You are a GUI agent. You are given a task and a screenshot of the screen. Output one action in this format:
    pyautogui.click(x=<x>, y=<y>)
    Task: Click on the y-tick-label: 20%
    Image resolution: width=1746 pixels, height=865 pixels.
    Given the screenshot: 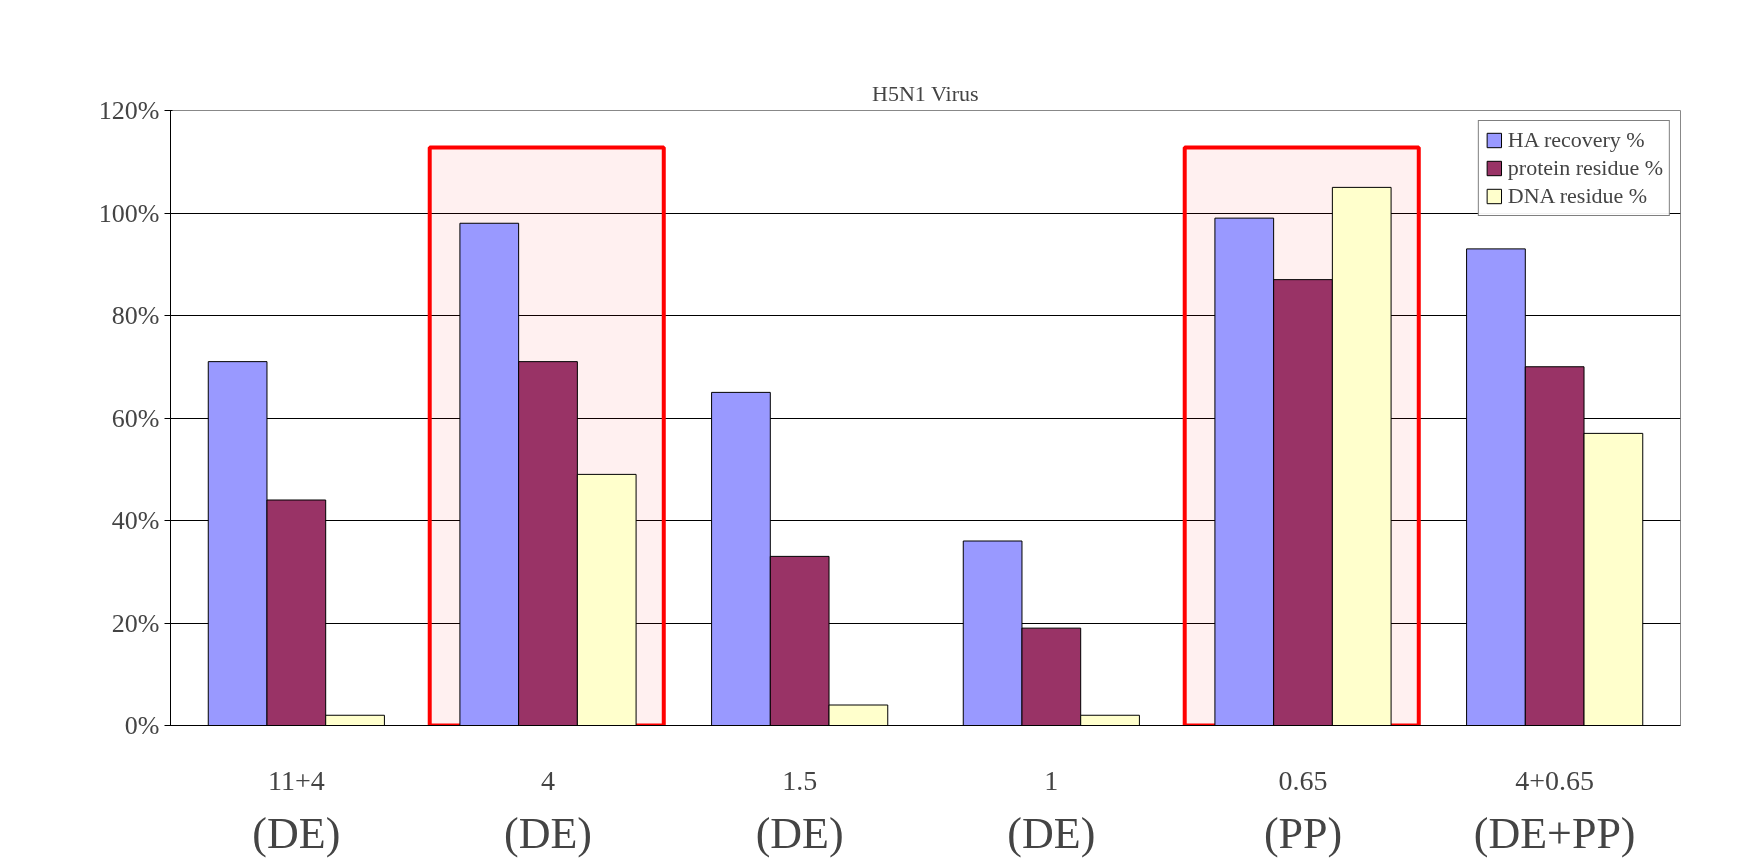 What is the action you would take?
    pyautogui.click(x=135, y=623)
    